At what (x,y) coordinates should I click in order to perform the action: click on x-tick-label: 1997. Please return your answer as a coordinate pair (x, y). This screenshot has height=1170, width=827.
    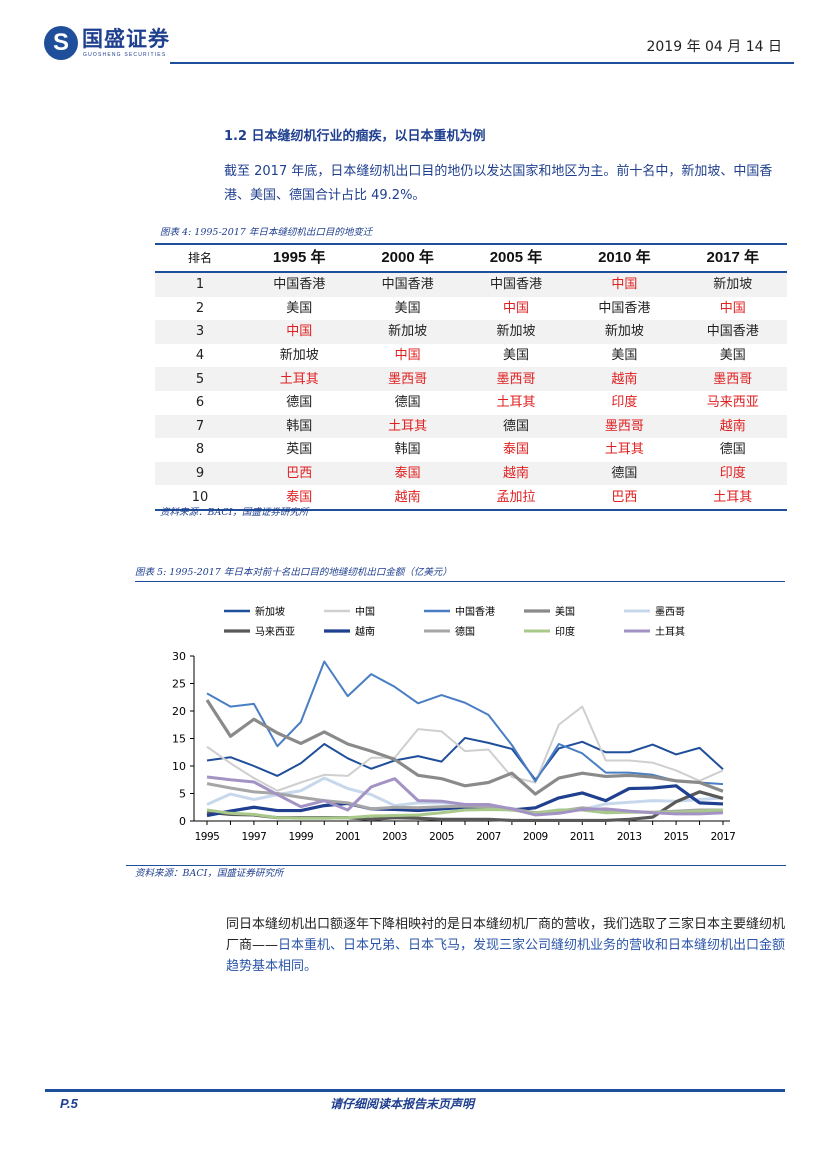
    Looking at the image, I should click on (254, 837).